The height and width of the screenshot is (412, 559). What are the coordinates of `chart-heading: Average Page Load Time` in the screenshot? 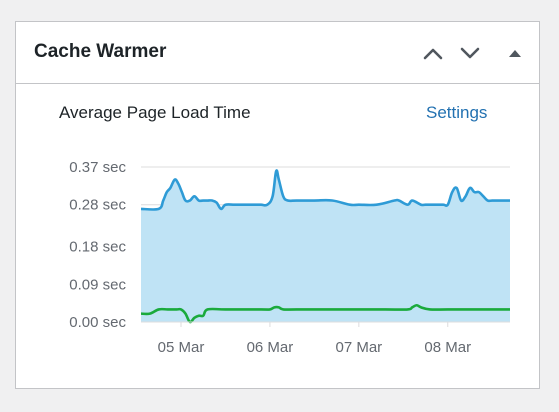 It's located at (155, 112).